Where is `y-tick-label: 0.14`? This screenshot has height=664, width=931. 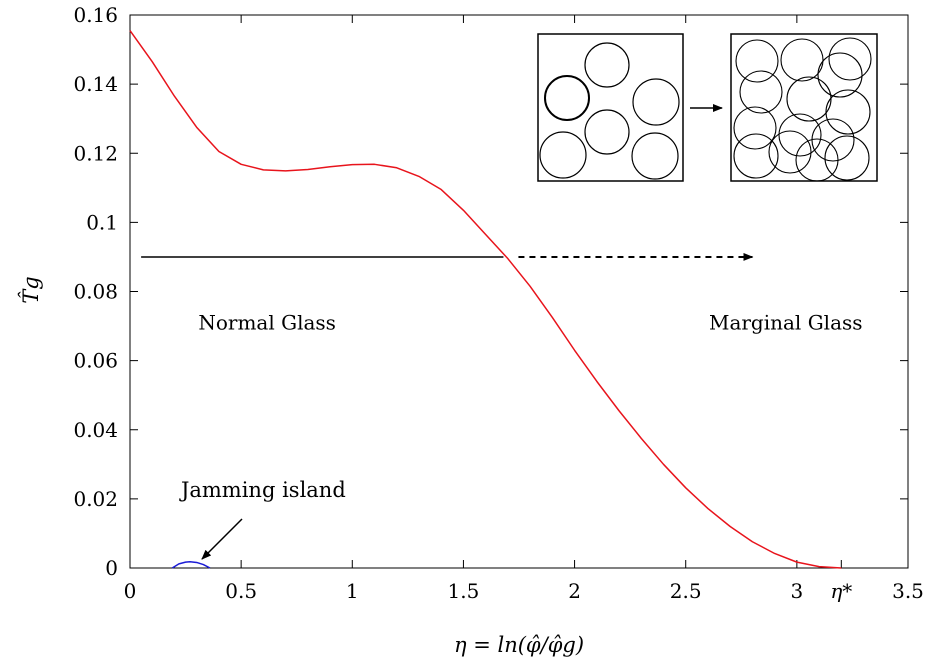
y-tick-label: 0.14 is located at coordinates (95, 84).